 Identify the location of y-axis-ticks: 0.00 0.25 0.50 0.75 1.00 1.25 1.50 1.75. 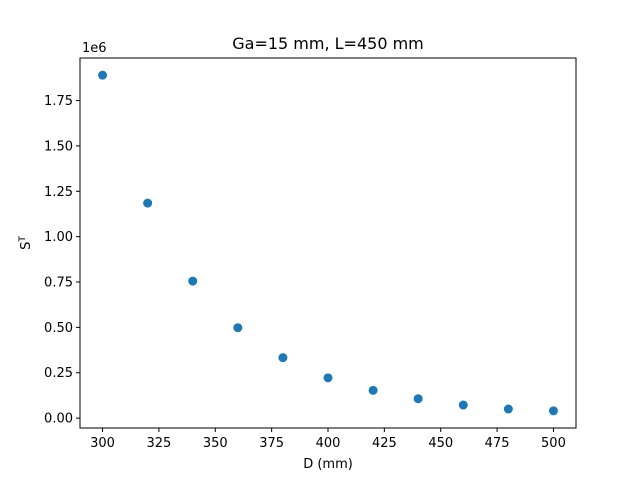
(62, 260).